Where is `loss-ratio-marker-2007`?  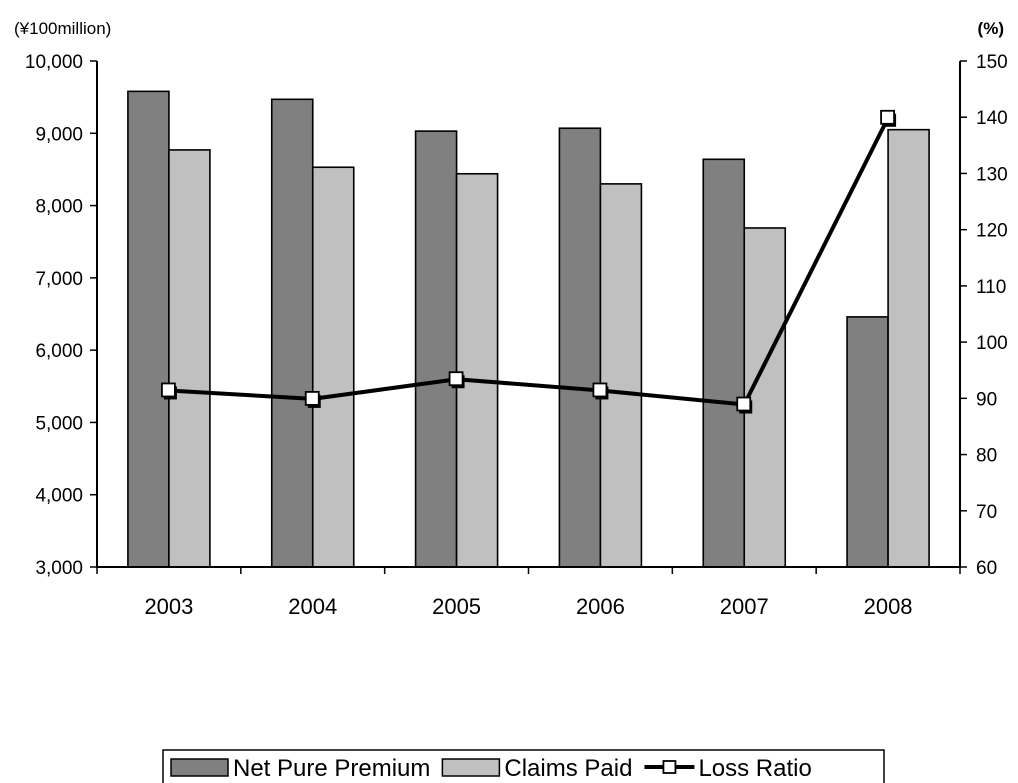 loss-ratio-marker-2007 is located at coordinates (744, 404).